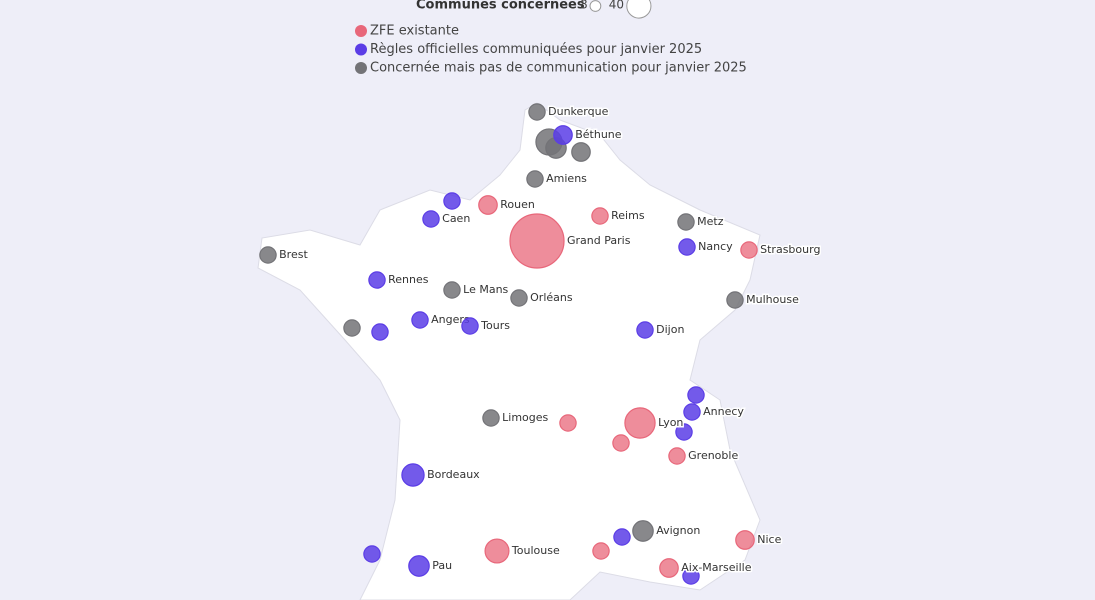 The image size is (1095, 600). What do you see at coordinates (678, 530) in the screenshot?
I see `city-label: Avignon` at bounding box center [678, 530].